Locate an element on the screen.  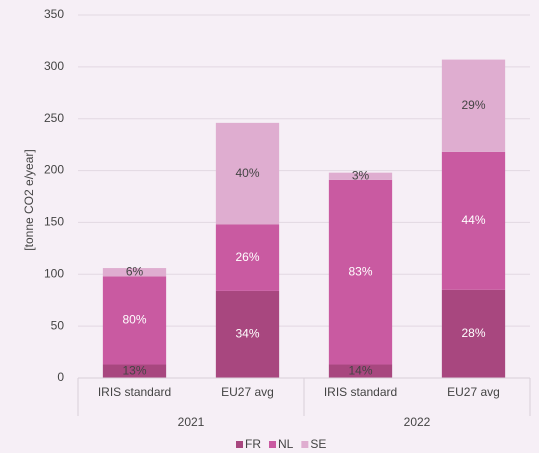
data-label: 83% is located at coordinates (360, 271).